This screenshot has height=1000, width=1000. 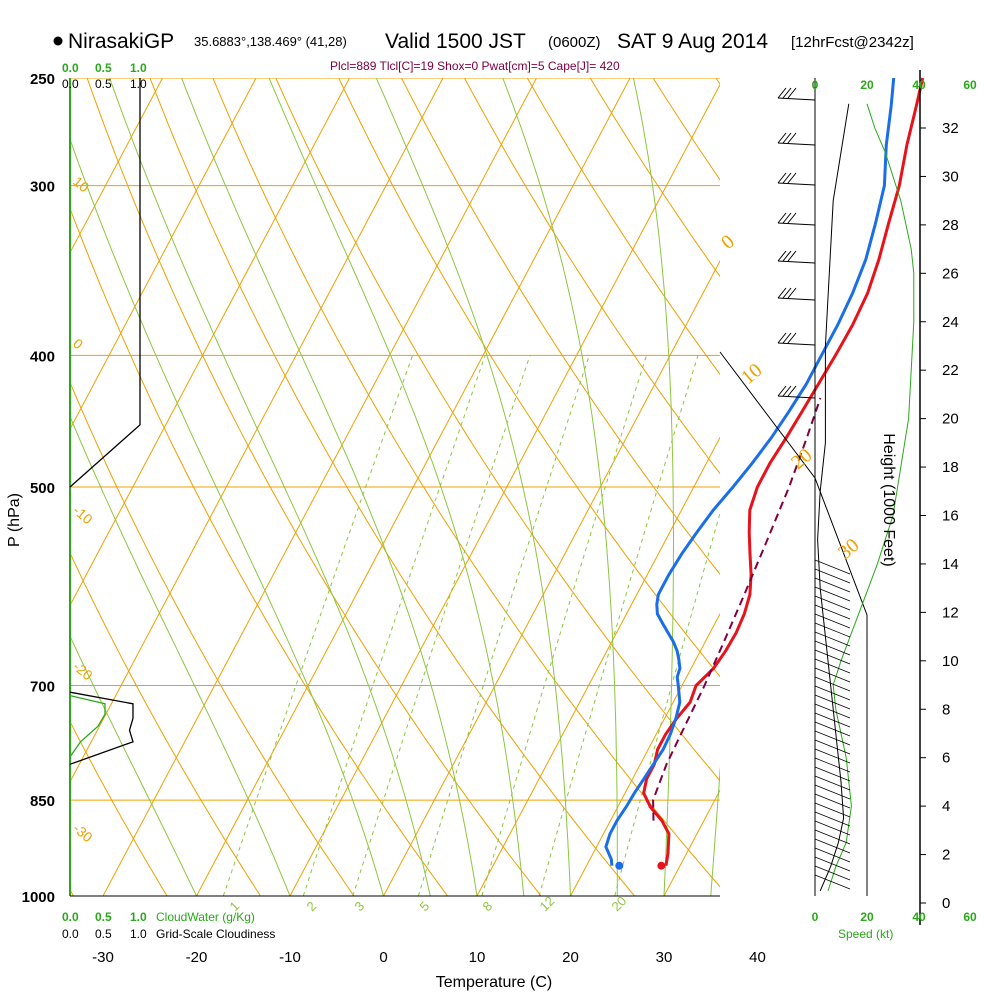 I want to click on cloud-panel: 0.0 0.5 1.0 0.0 0.5 1.0 0.0 0.5 1.0 0.0 0.5 1.0, so click(x=104, y=501).